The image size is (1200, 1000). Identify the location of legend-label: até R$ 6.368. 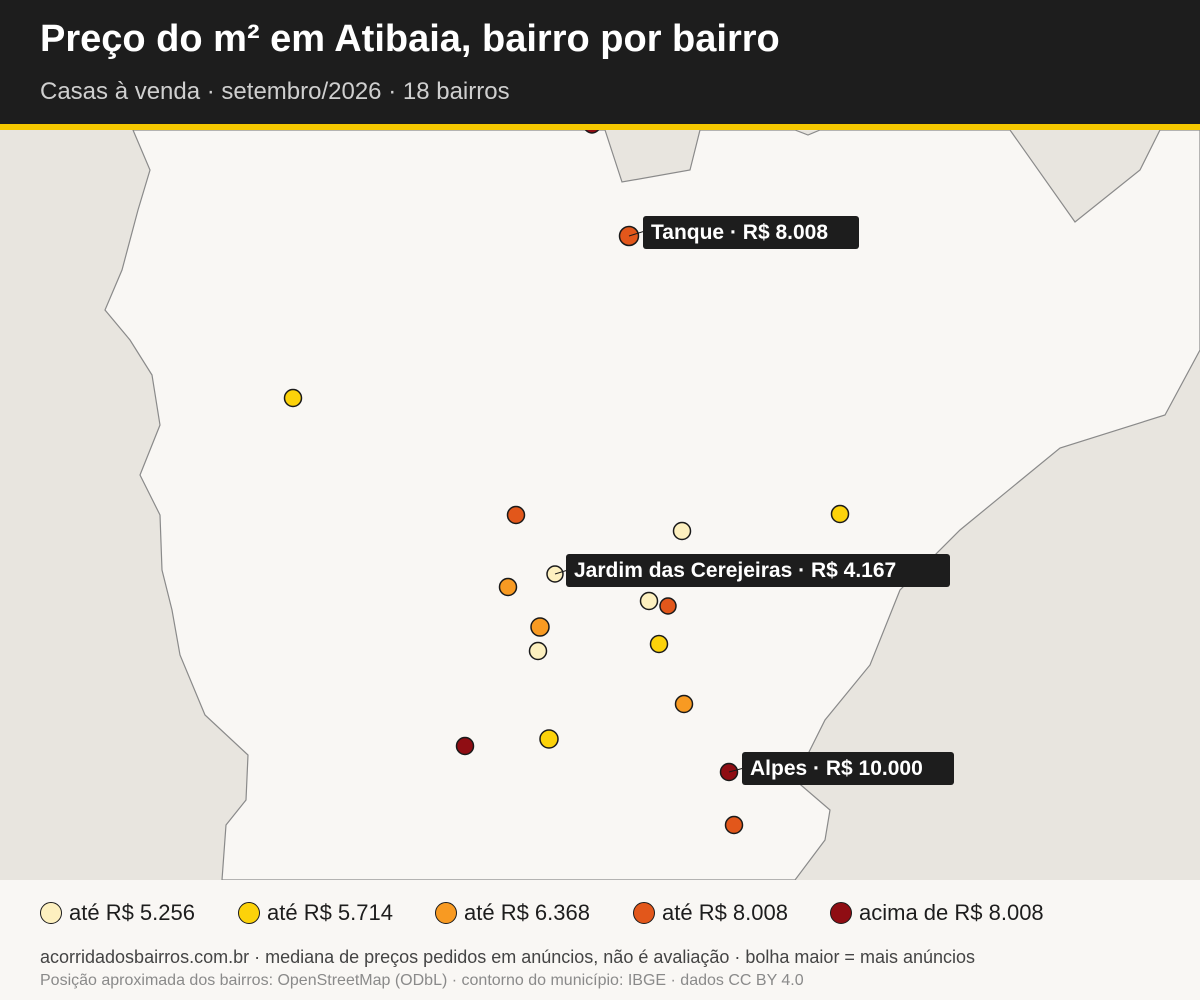
(527, 912).